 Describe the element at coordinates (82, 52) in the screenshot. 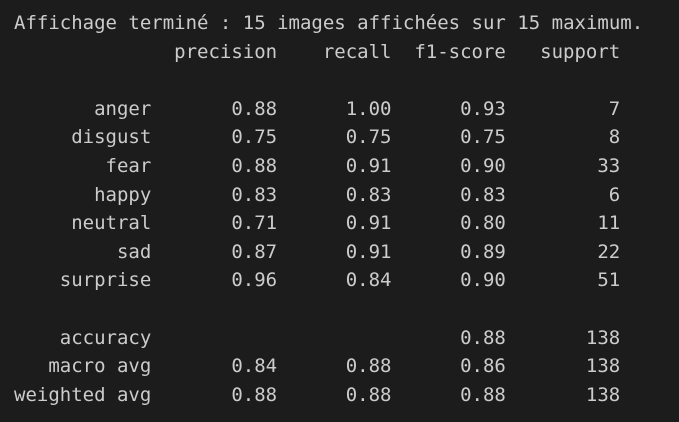

I see `header-label-spacer` at that location.